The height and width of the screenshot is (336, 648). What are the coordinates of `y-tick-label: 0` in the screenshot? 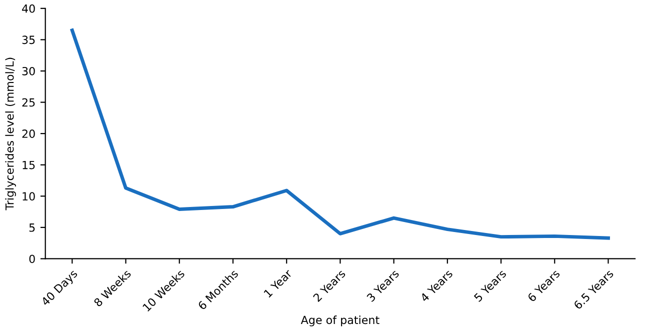 It's located at (32, 259).